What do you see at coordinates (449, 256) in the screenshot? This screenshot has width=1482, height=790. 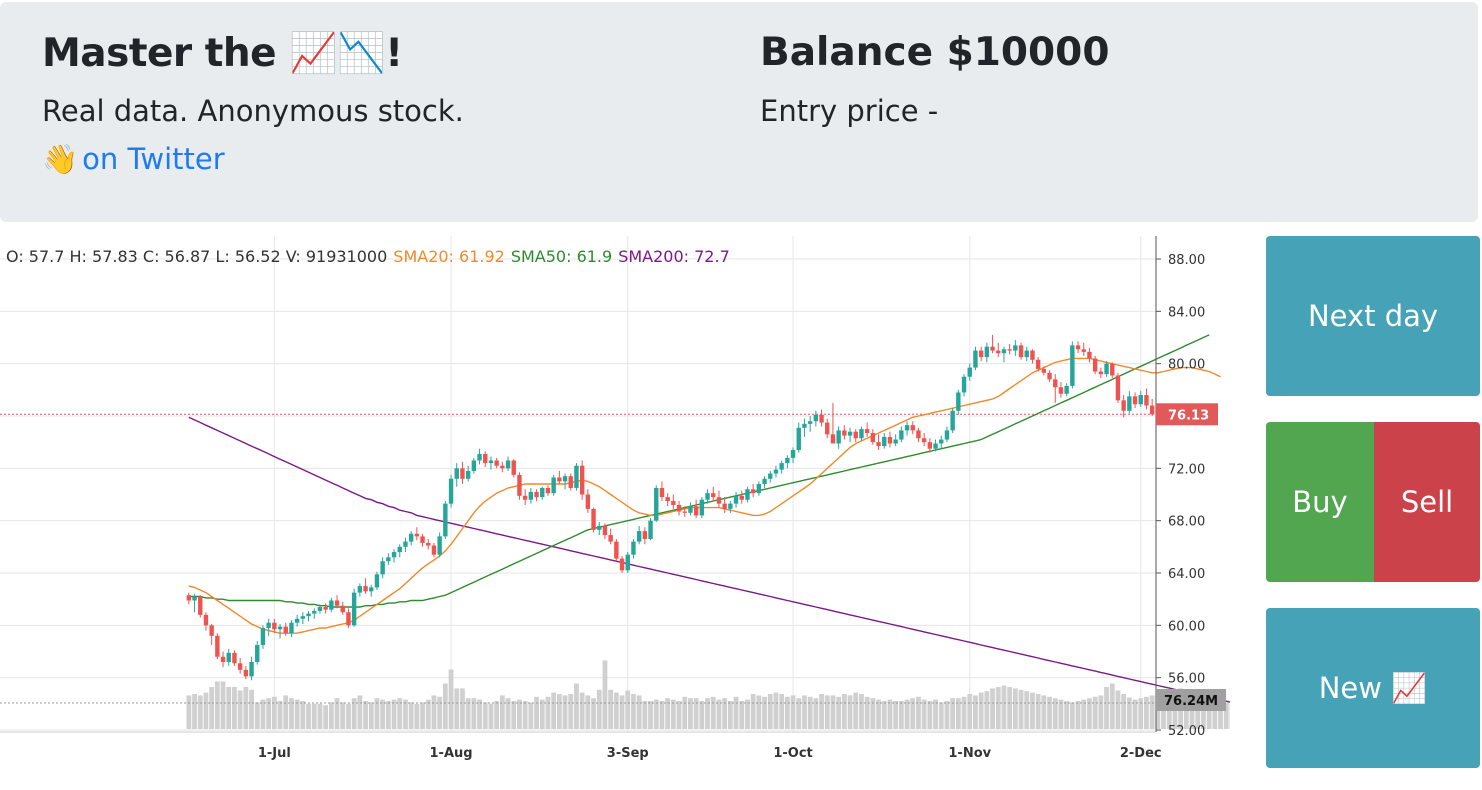 I see `sma20-readout: SMA20: 61.92` at bounding box center [449, 256].